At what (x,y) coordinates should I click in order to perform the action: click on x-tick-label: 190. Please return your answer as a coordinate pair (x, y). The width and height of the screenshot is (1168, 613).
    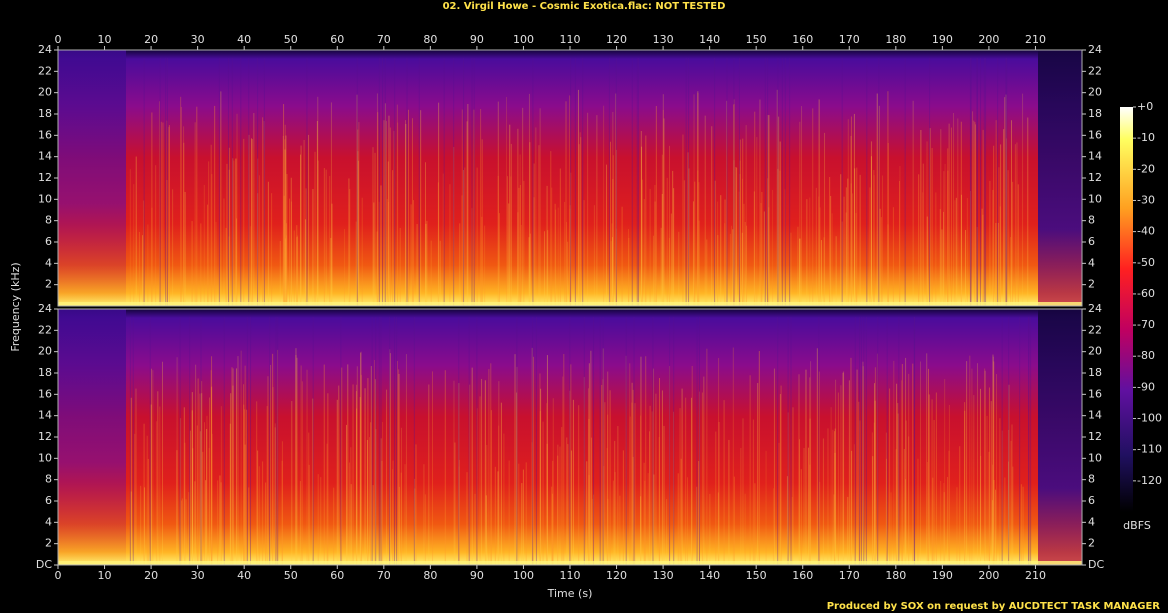
    Looking at the image, I should click on (942, 39).